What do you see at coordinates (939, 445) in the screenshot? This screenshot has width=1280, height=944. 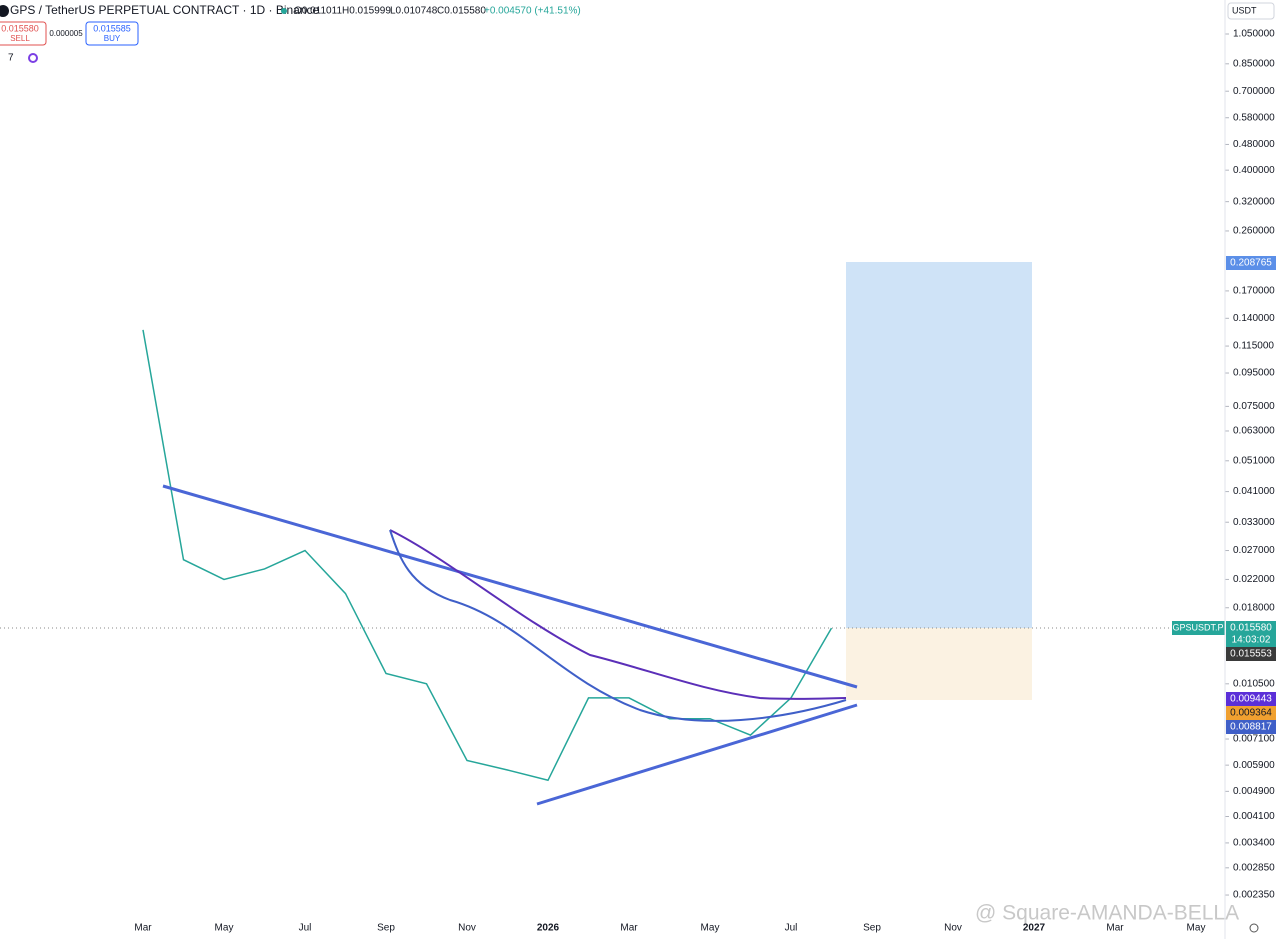 I see `target-zone` at bounding box center [939, 445].